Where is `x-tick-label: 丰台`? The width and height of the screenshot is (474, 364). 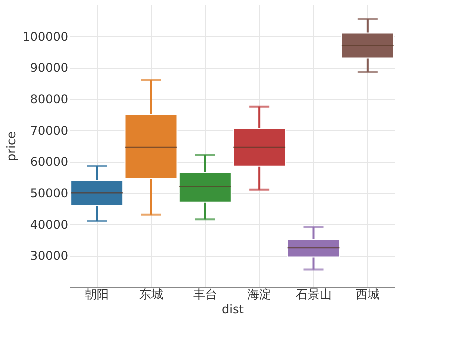 x-tick-label: 丰台 is located at coordinates (205, 295).